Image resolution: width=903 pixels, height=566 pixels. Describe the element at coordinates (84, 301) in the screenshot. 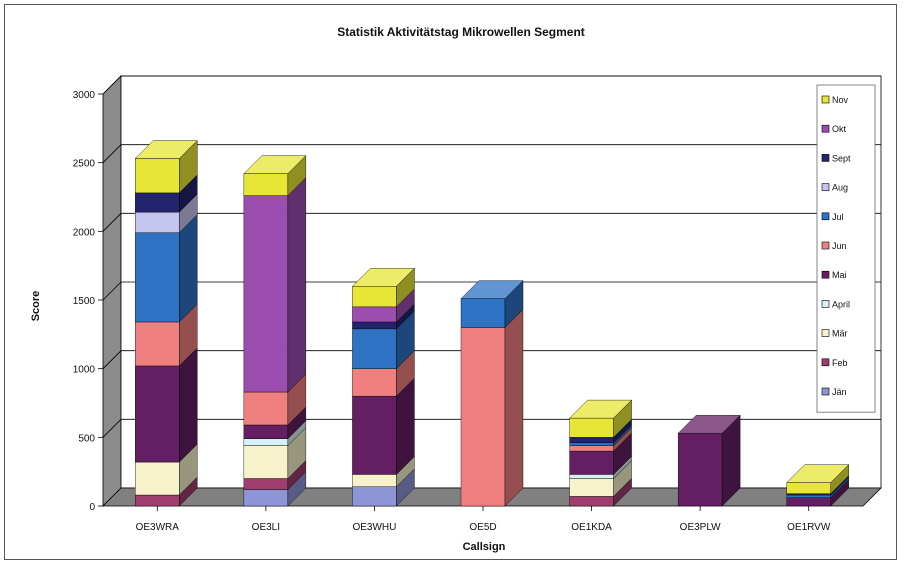

I see `y-tick-label: 1500` at that location.